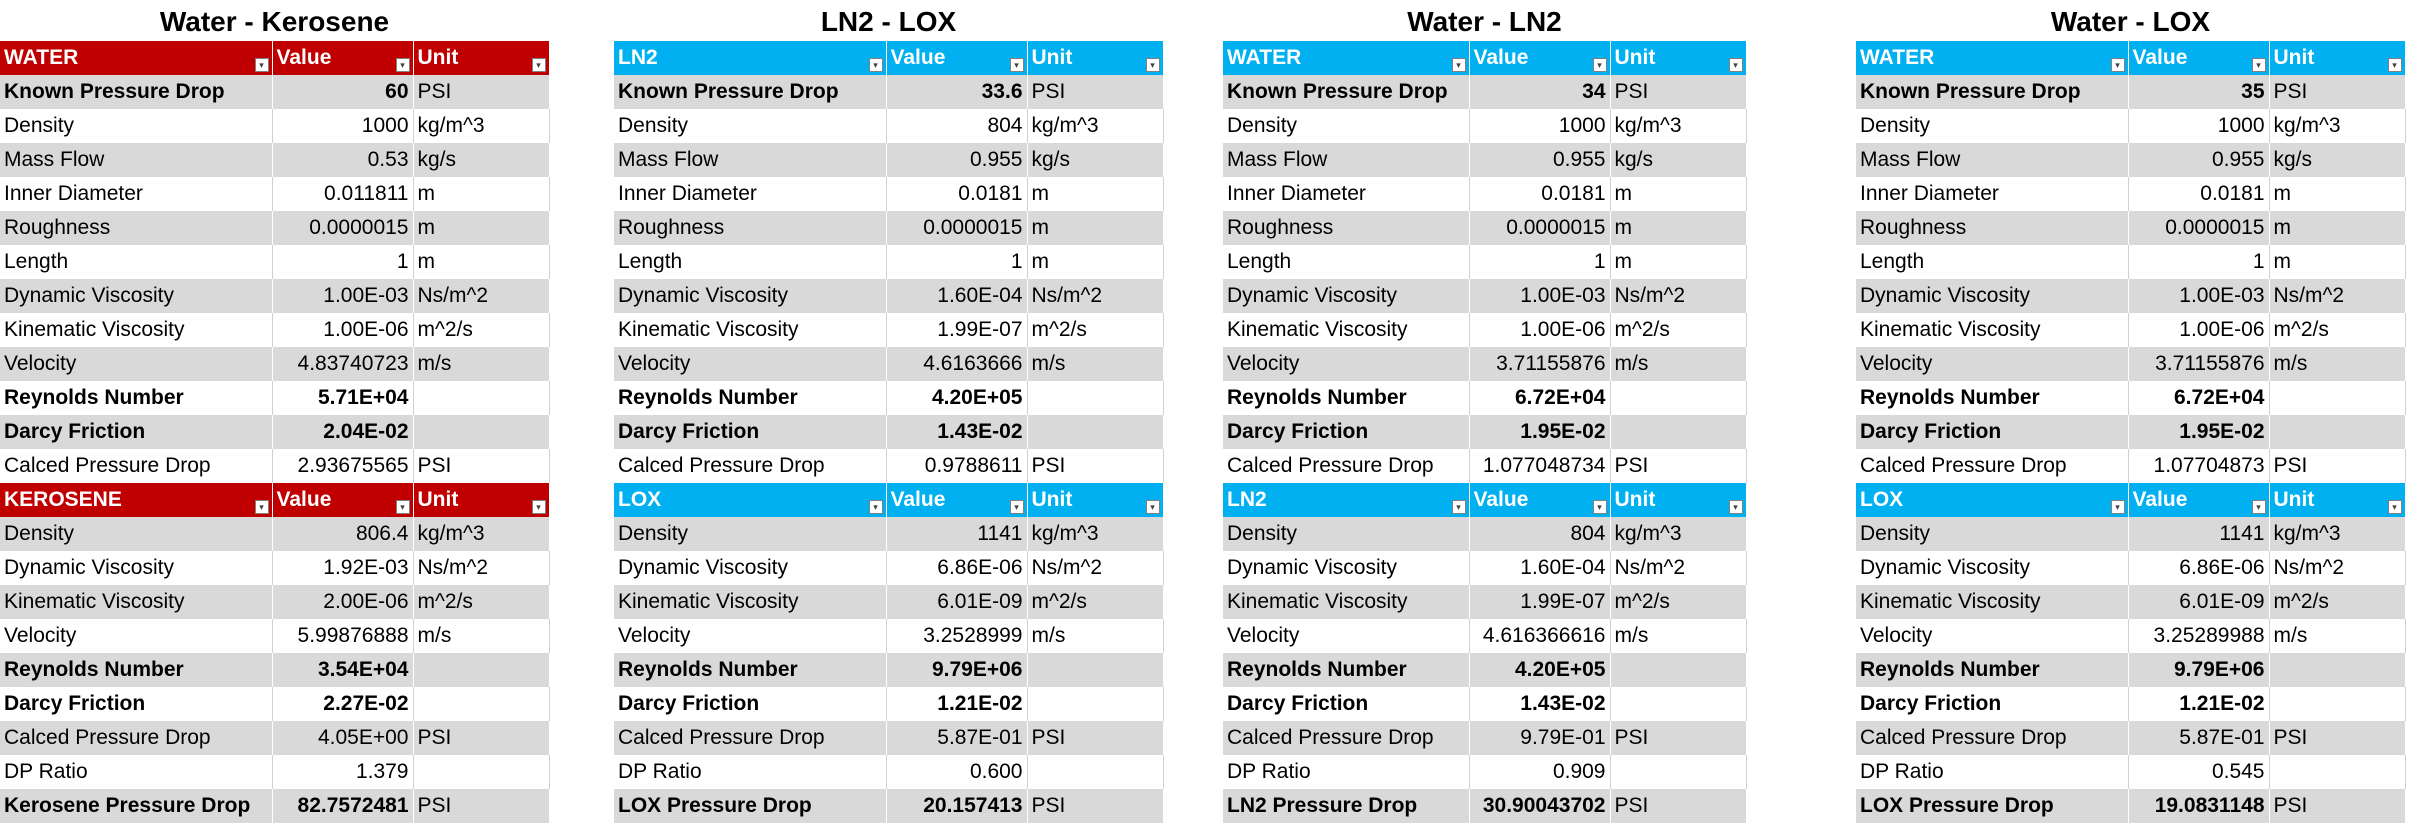 The width and height of the screenshot is (2411, 824). Describe the element at coordinates (2199, 704) in the screenshot. I see `param-value-cell: 1.21E-02` at that location.